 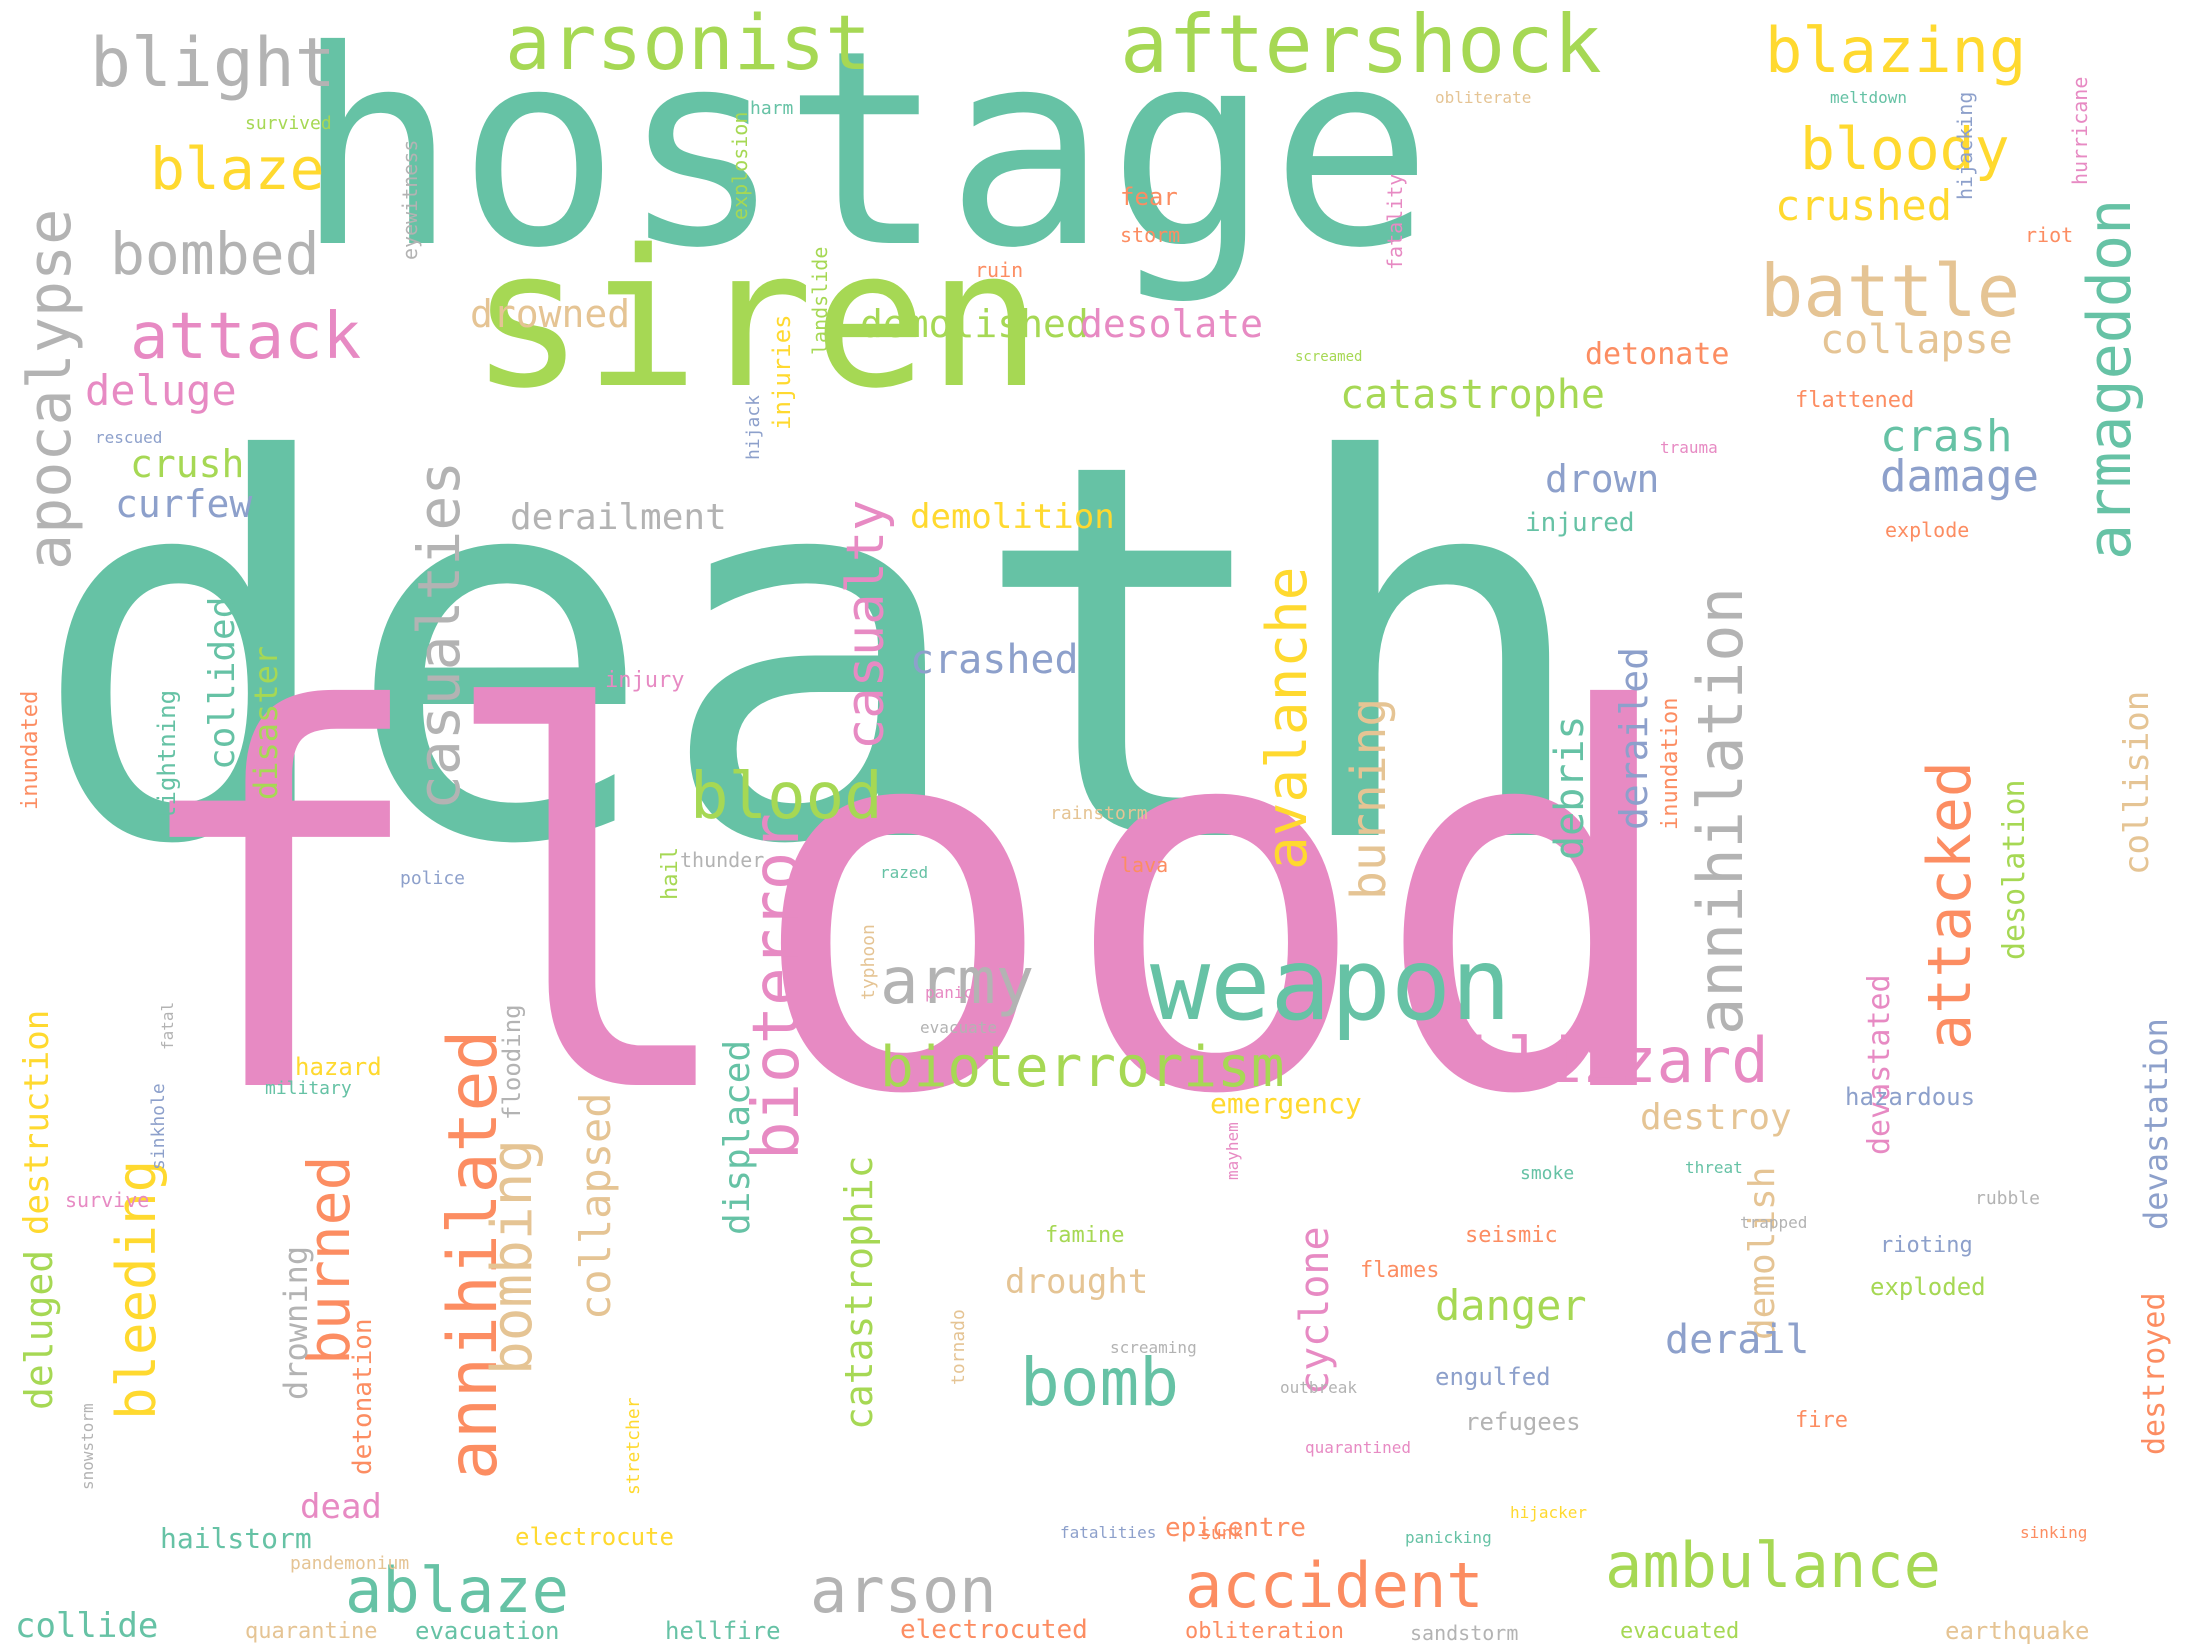 I want to click on word-rainstorm: rainstorm, so click(x=1099, y=813).